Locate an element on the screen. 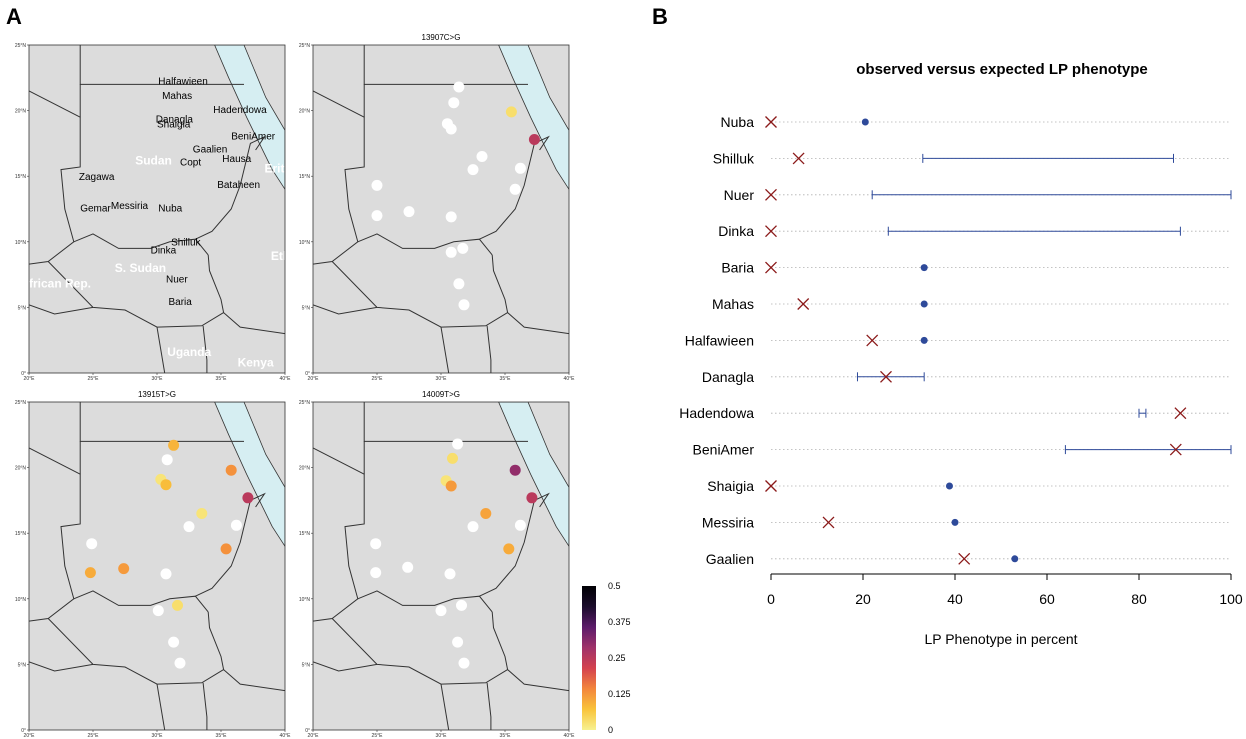  category-label: Baria is located at coordinates (737, 268).